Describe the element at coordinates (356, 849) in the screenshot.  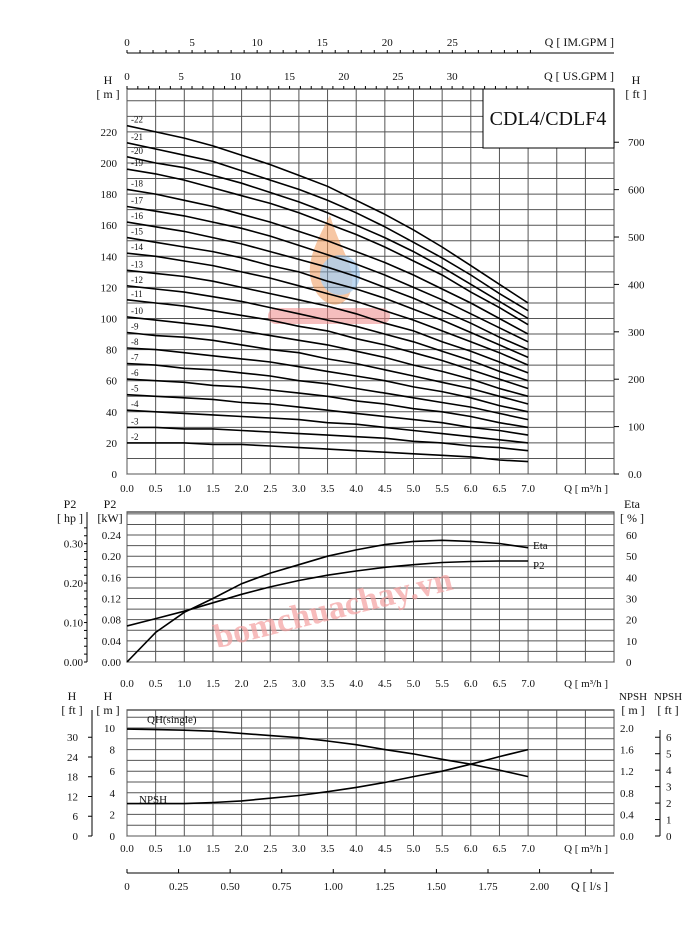
I see `x-tick-label: 4.0` at that location.